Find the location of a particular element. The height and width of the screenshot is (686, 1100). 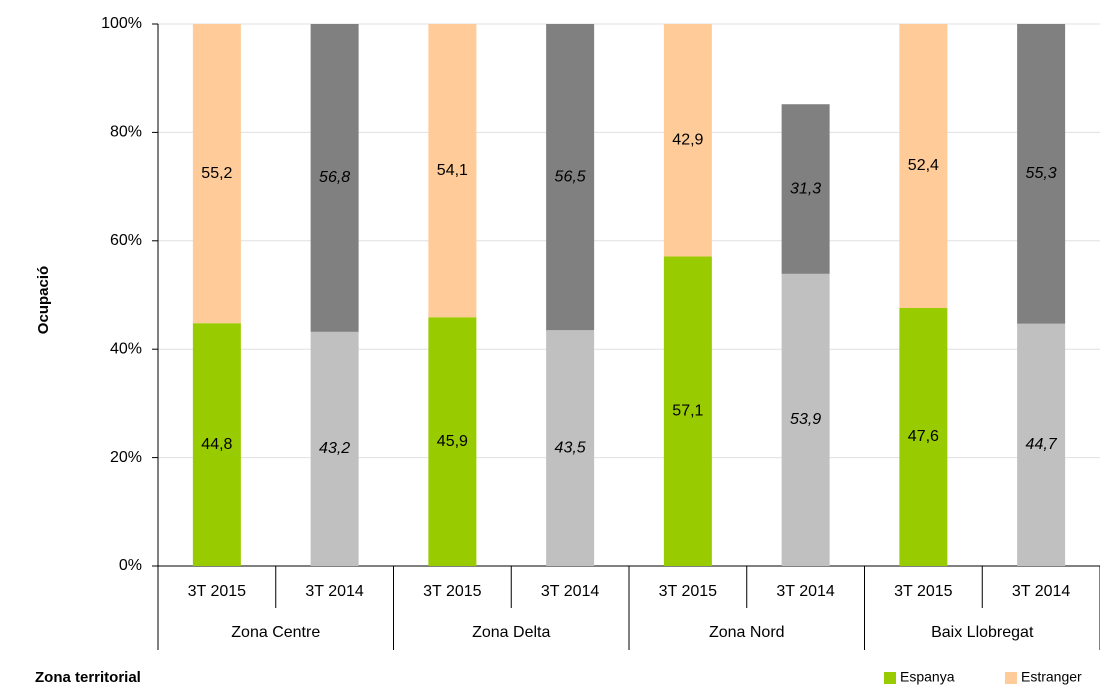

y-axis-title: Ocupació is located at coordinates (43, 300).